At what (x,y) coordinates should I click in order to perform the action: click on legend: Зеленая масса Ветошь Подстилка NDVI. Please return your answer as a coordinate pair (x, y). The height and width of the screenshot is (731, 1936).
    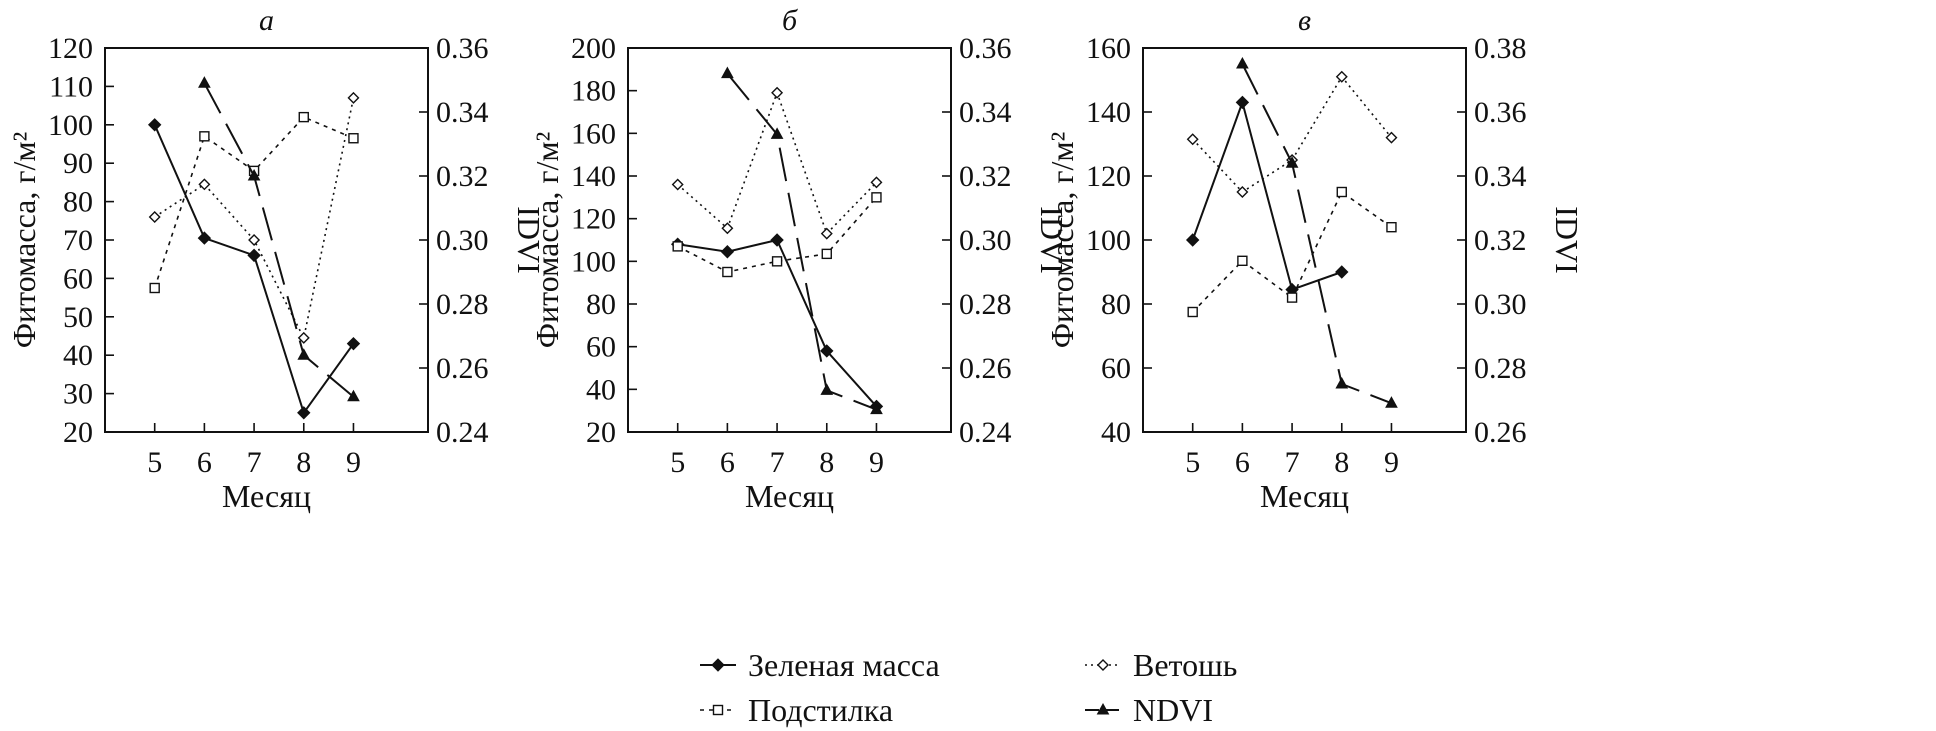
    Looking at the image, I should click on (968, 687).